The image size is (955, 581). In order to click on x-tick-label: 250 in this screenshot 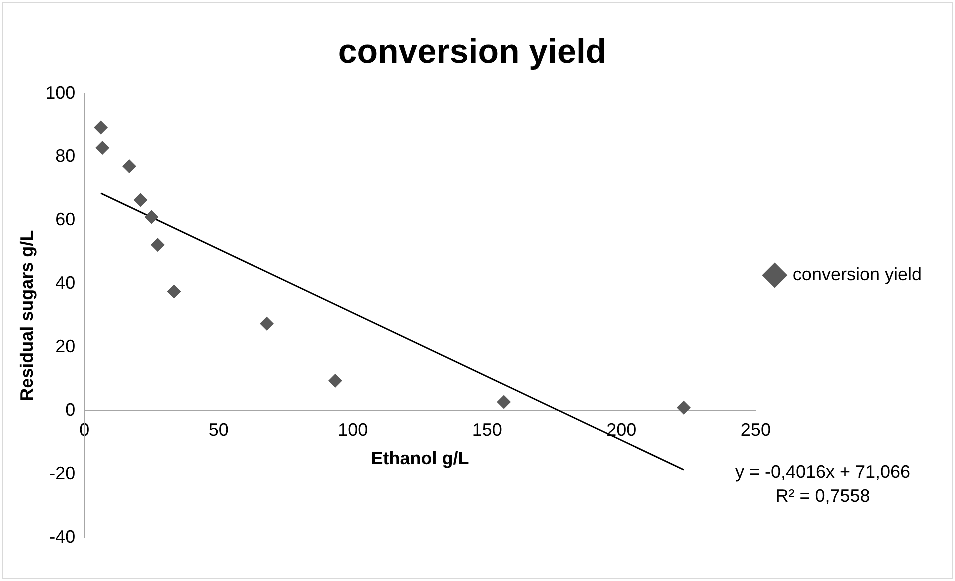, I will do `click(755, 430)`.